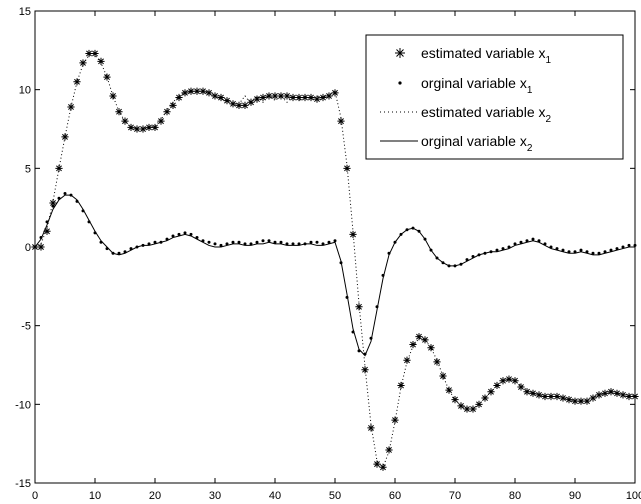 The image size is (641, 504). Describe the element at coordinates (486, 55) in the screenshot. I see `legend-label-x1-estimated: estimated variable x1` at that location.